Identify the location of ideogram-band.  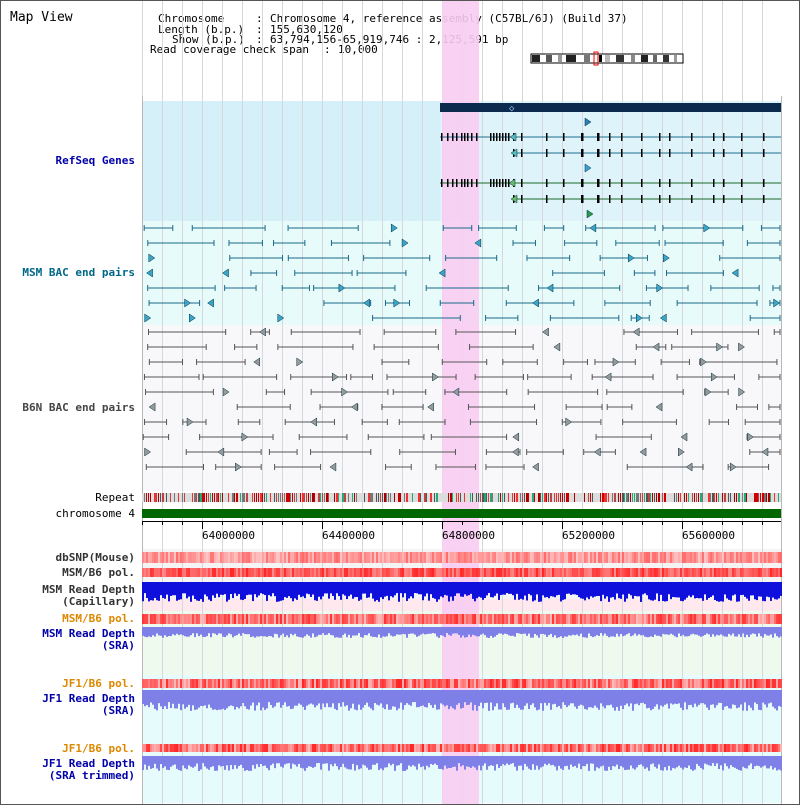
(571, 58).